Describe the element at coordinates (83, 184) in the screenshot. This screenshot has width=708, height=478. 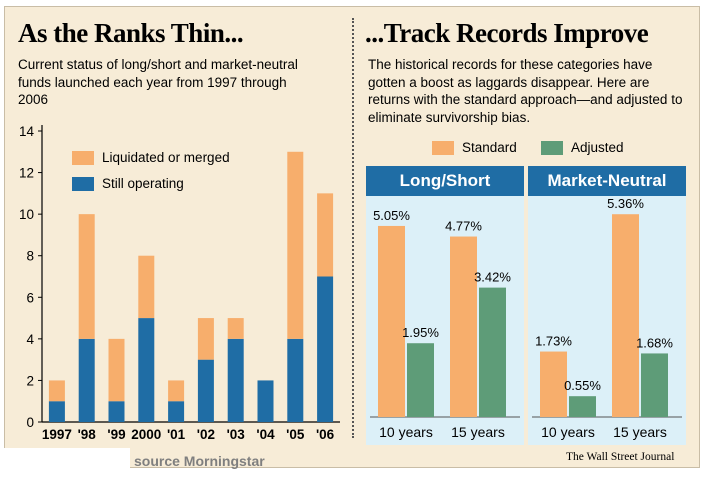
I see `legend-swatch-operating` at that location.